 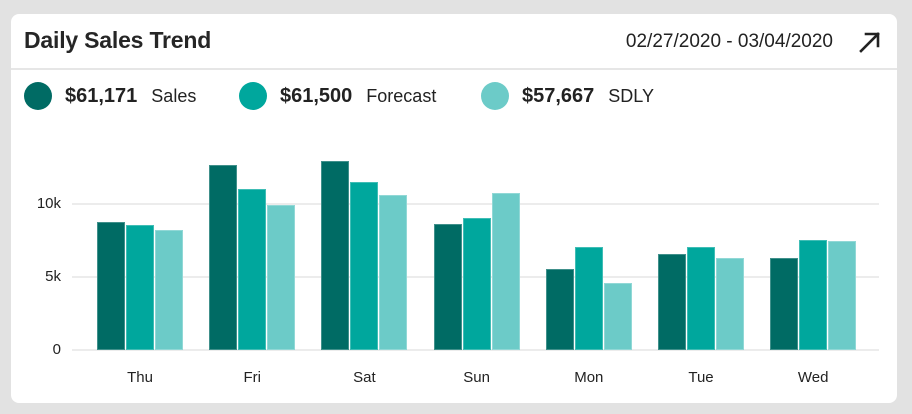 What do you see at coordinates (253, 96) in the screenshot?
I see `forecast-color-dot` at bounding box center [253, 96].